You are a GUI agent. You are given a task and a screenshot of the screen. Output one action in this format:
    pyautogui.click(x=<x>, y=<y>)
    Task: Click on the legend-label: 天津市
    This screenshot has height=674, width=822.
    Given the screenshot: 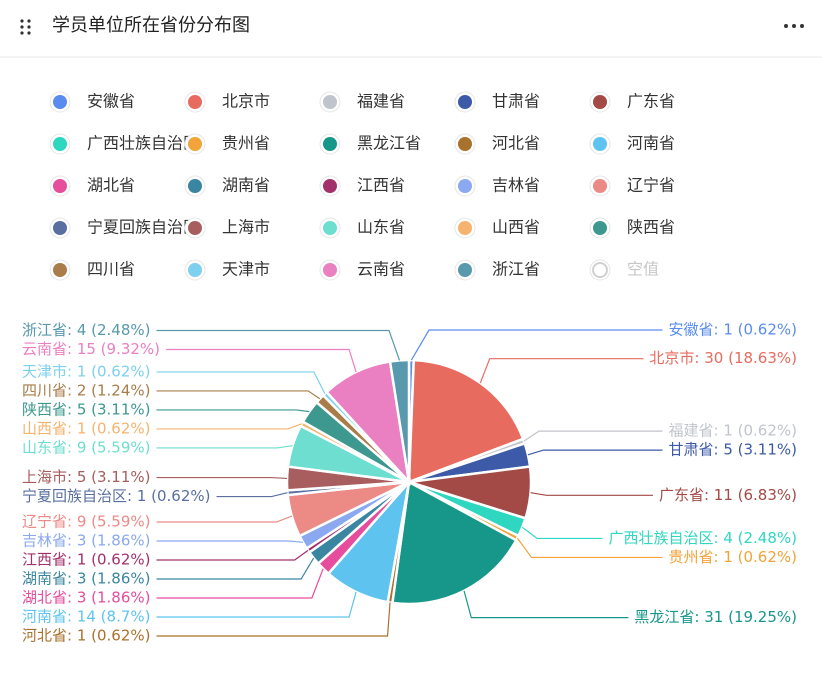 What is the action you would take?
    pyautogui.click(x=246, y=269)
    